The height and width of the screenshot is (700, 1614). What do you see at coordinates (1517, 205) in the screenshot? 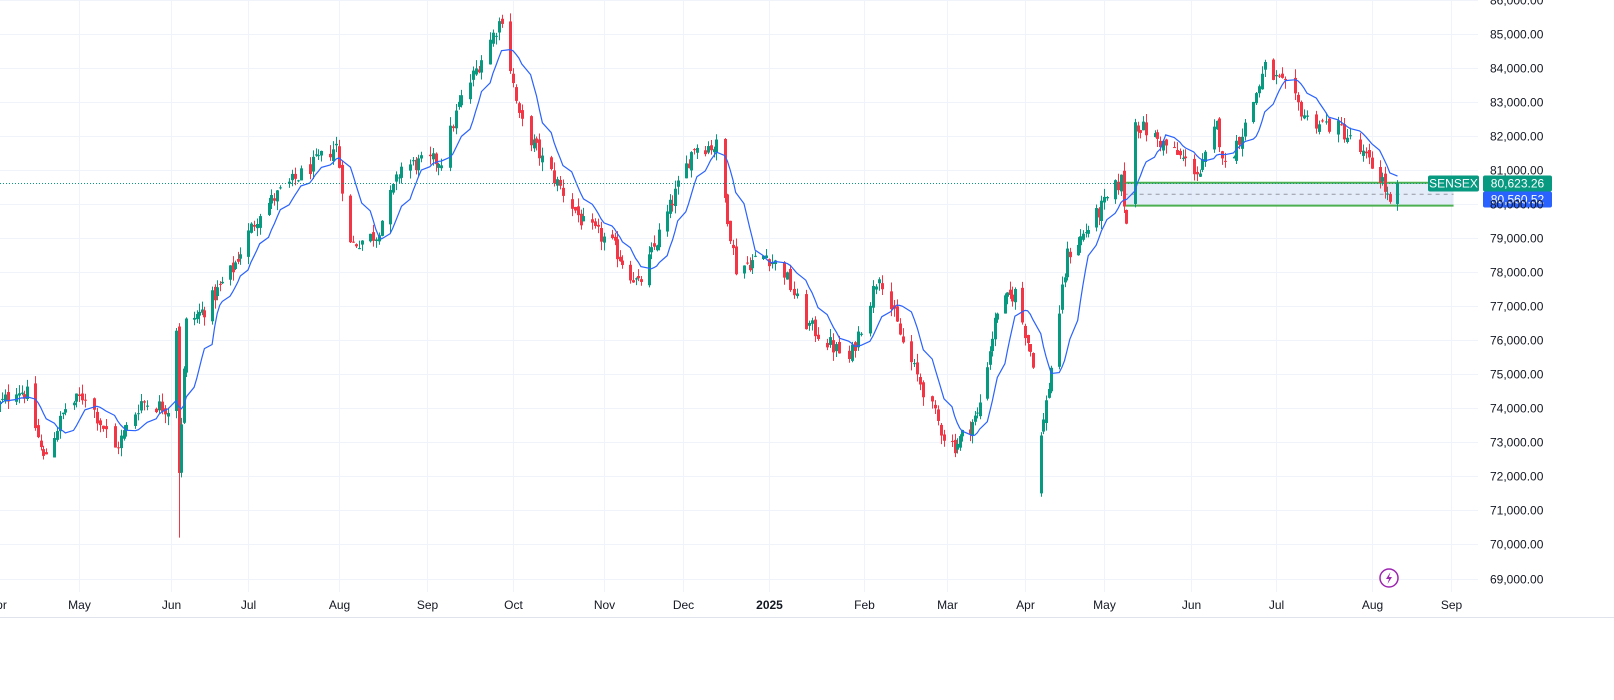
I see `y-tick-label: 80,000.00` at bounding box center [1517, 205].